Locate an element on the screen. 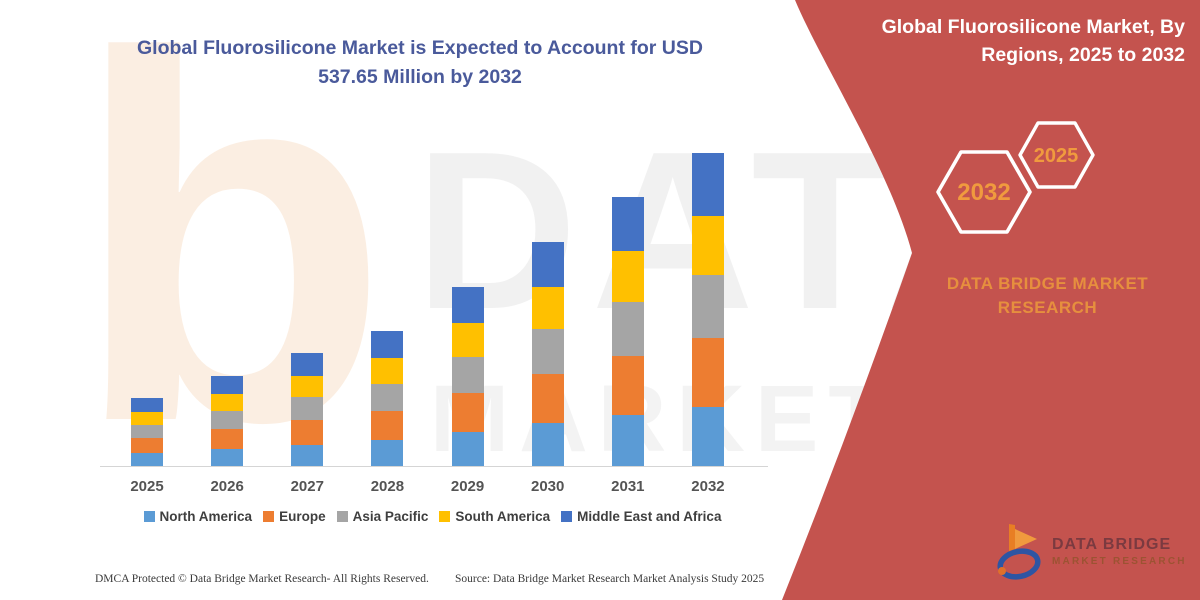 Image resolution: width=1200 pixels, height=600 pixels. x-axis-line is located at coordinates (434, 466).